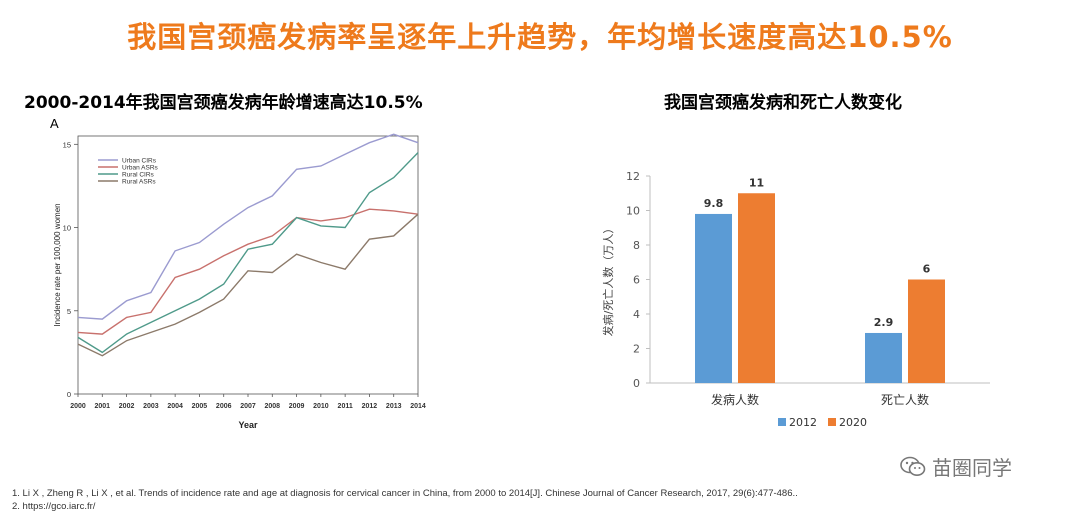 Image resolution: width=1080 pixels, height=514 pixels. What do you see at coordinates (633, 176) in the screenshot?
I see `y-tick-label: 12` at bounding box center [633, 176].